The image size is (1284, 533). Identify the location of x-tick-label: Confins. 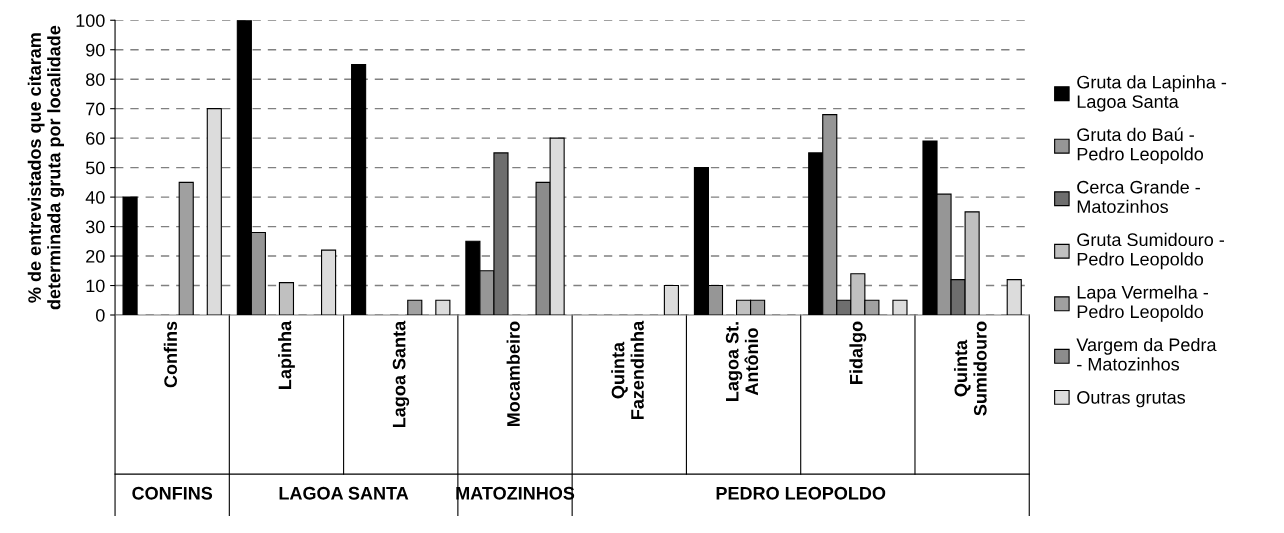
(170, 354).